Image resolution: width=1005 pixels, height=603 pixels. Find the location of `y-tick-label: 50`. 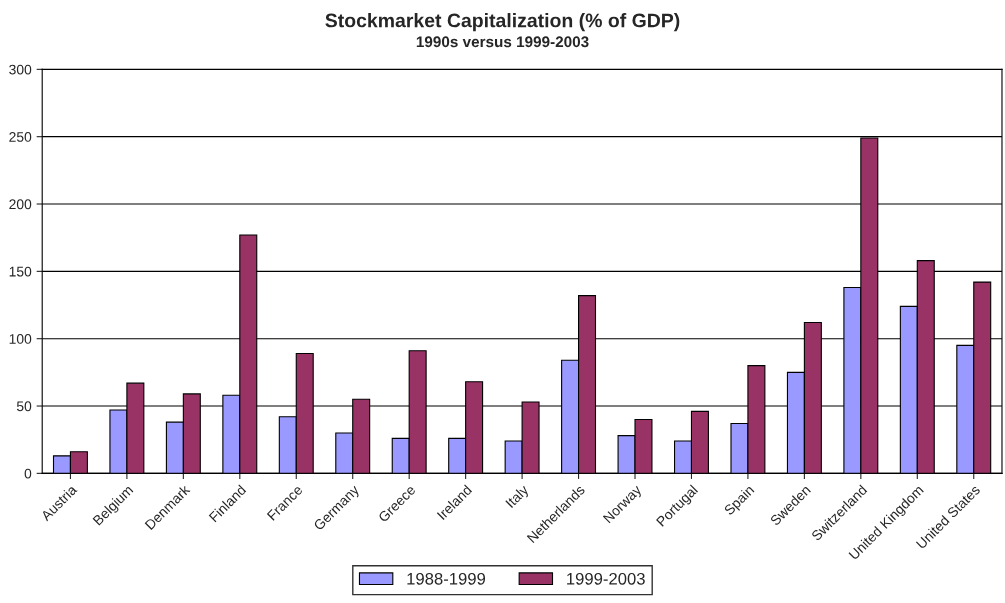

y-tick-label: 50 is located at coordinates (24, 406).